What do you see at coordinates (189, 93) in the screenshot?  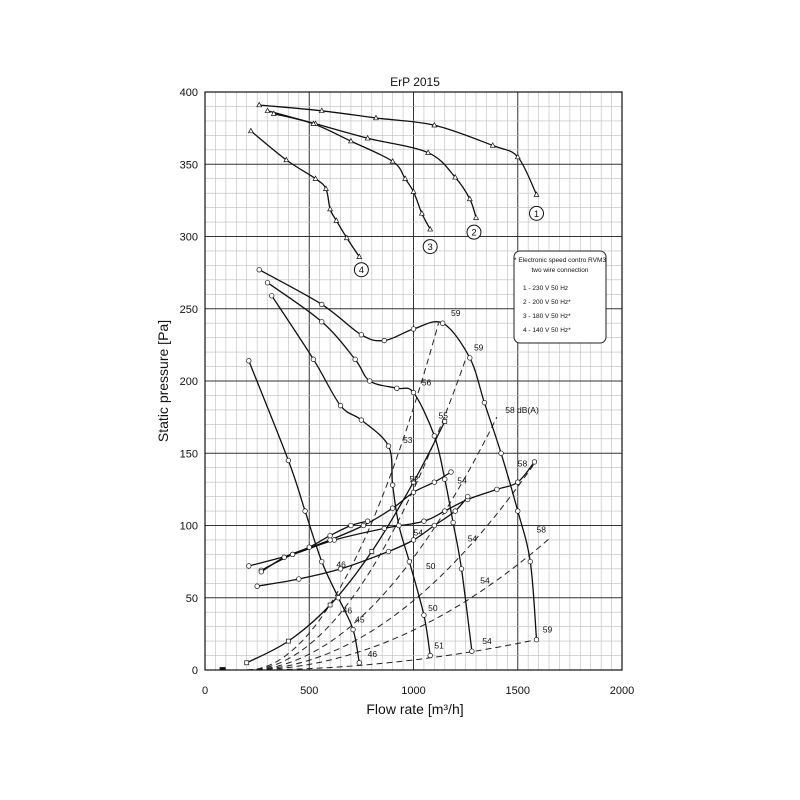 I see `y-tick-label: 400` at bounding box center [189, 93].